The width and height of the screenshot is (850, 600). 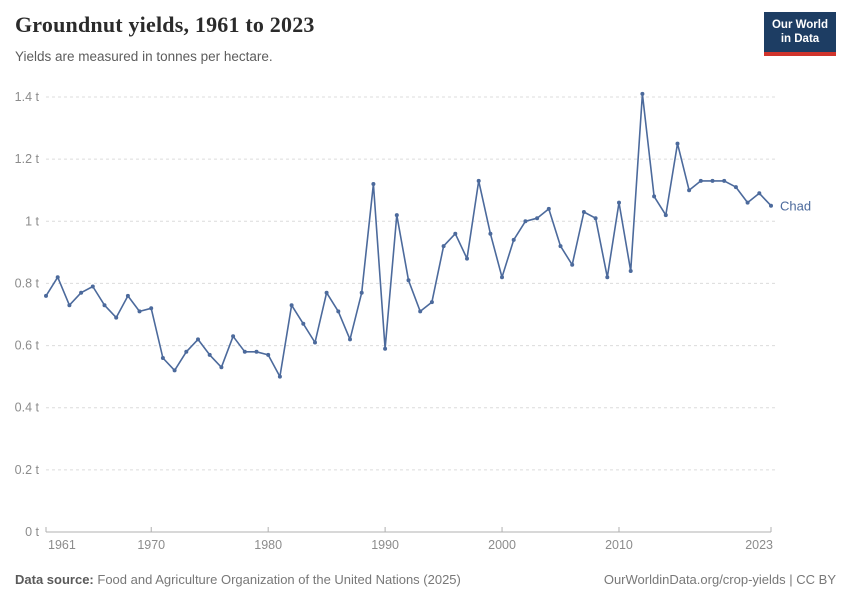 I want to click on owid-logo: Our World in Data, so click(x=800, y=34).